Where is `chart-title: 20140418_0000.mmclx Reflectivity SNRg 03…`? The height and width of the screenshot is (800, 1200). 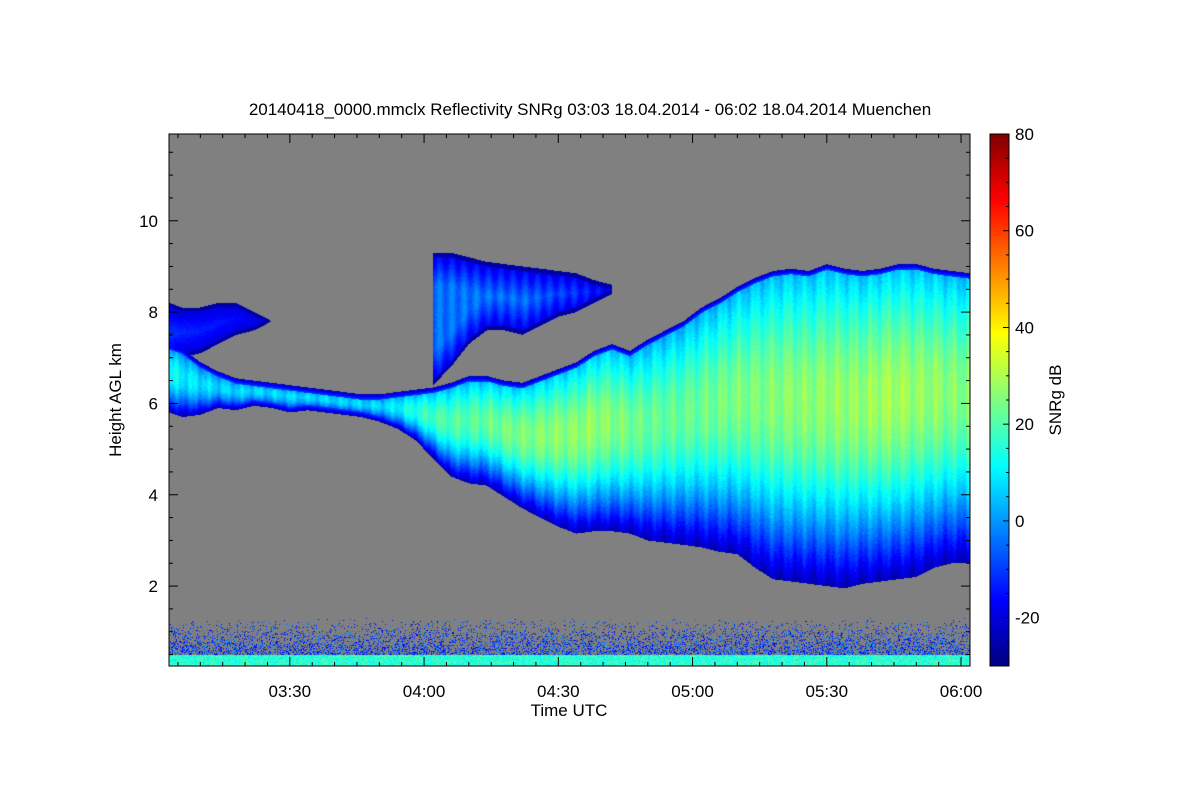
chart-title: 20140418_0000.mmclx Reflectivity SNRg 03… is located at coordinates (590, 109).